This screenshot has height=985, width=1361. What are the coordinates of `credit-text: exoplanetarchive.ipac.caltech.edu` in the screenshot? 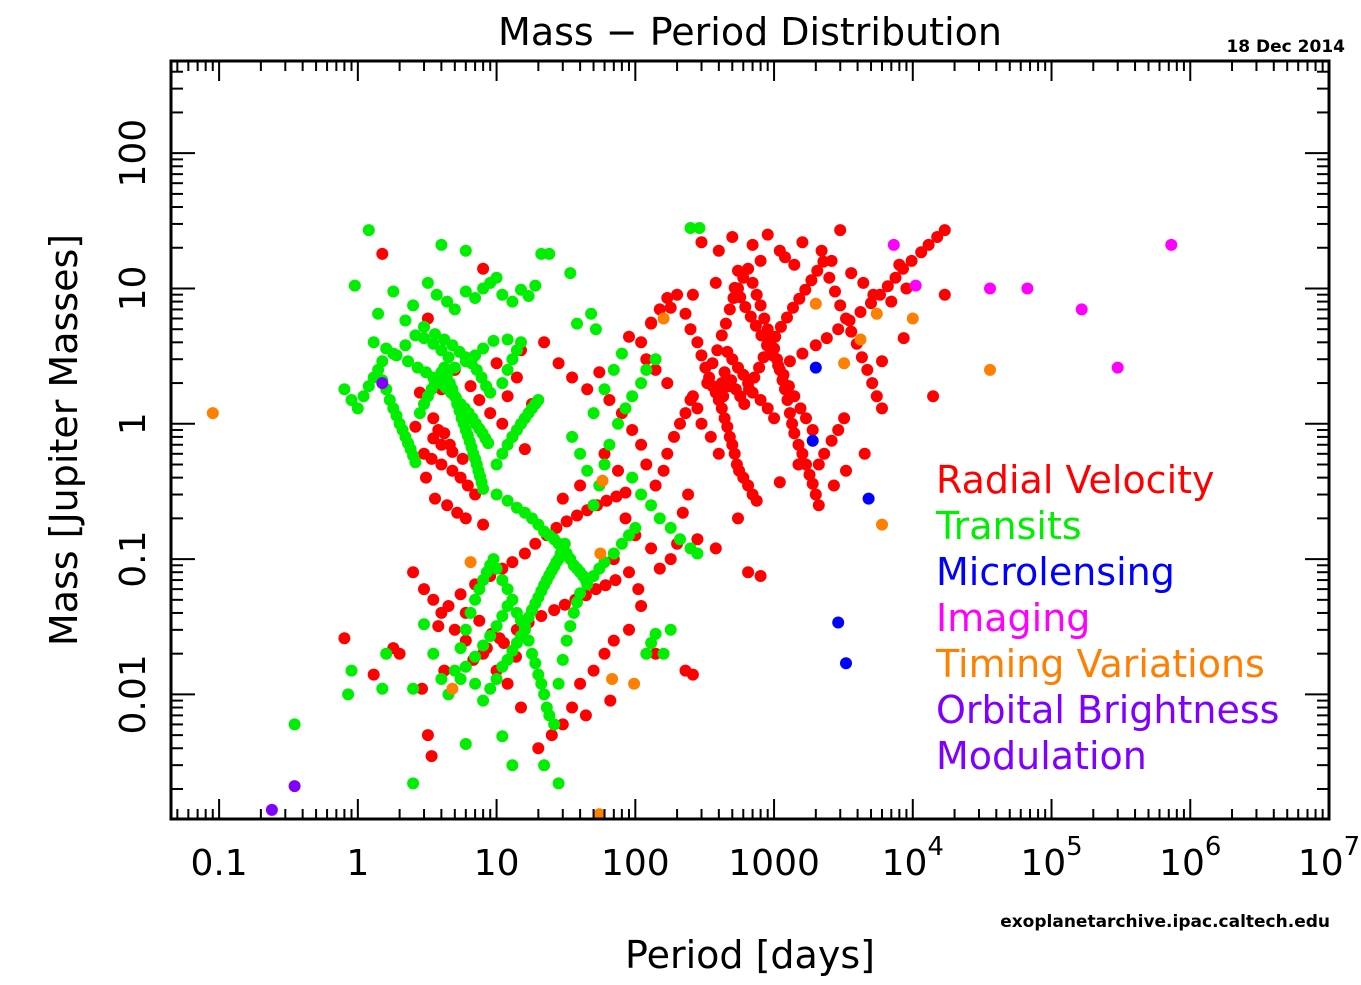 It's located at (1165, 922).